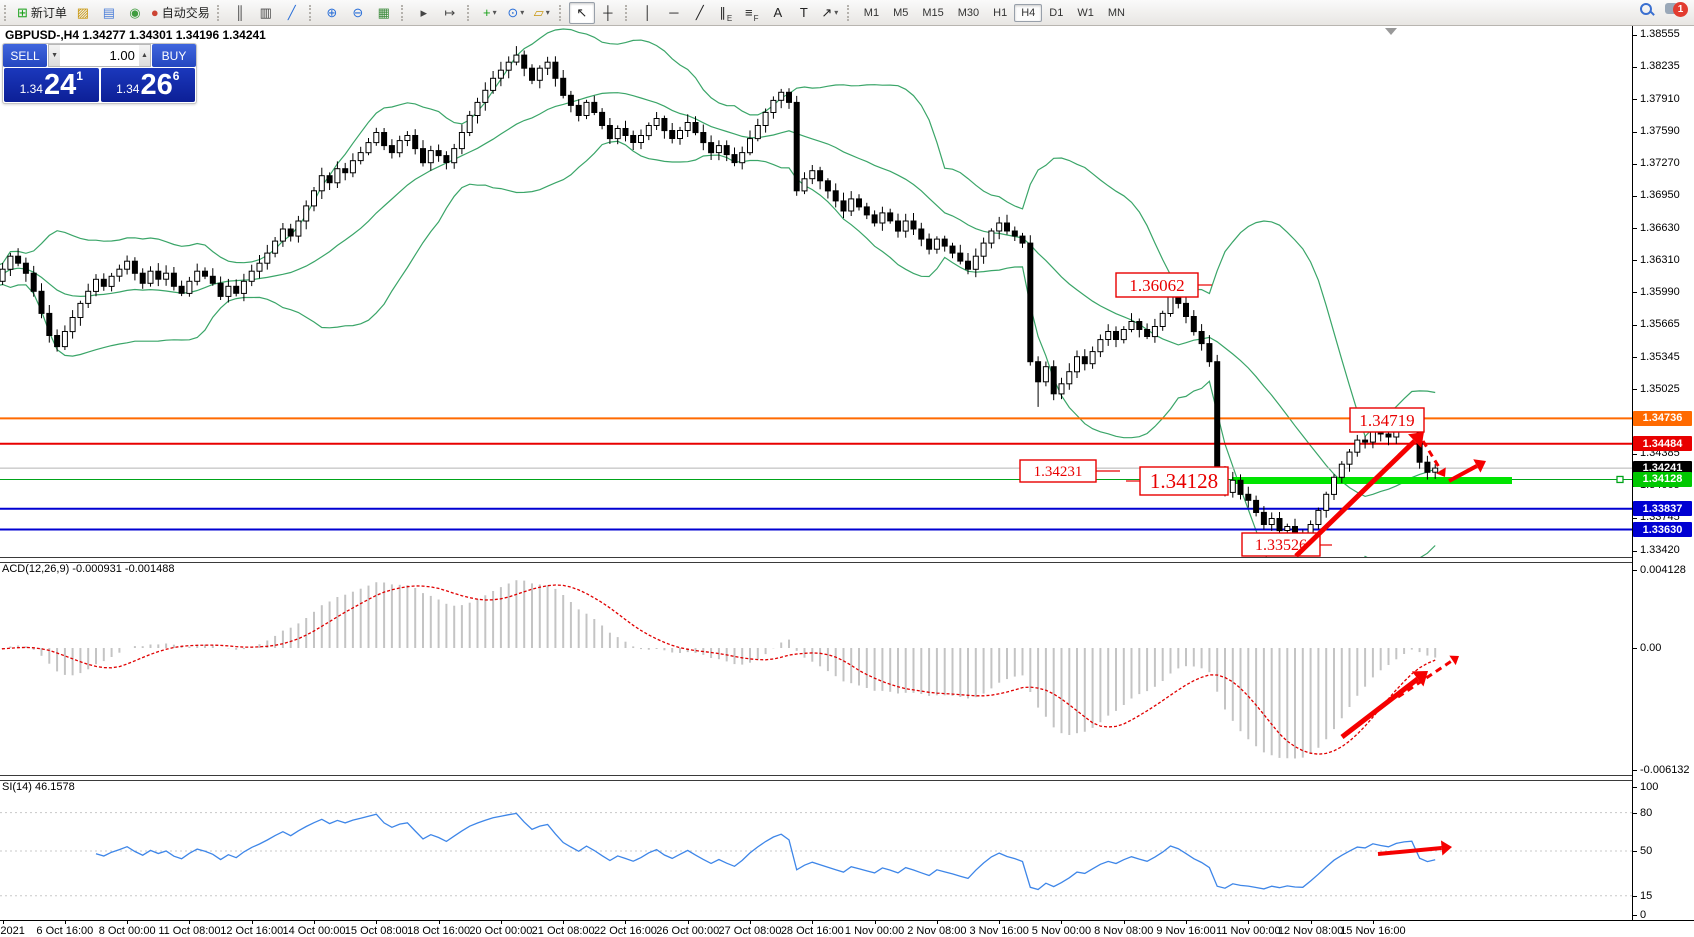 The image size is (1694, 937). I want to click on price-tick-label: 1.36310, so click(1660, 259).